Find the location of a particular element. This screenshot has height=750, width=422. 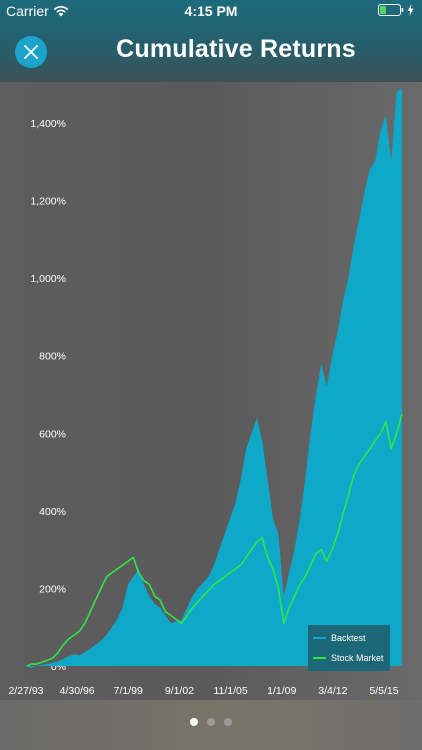

x-tick-label: 4/30/96 is located at coordinates (77, 691).